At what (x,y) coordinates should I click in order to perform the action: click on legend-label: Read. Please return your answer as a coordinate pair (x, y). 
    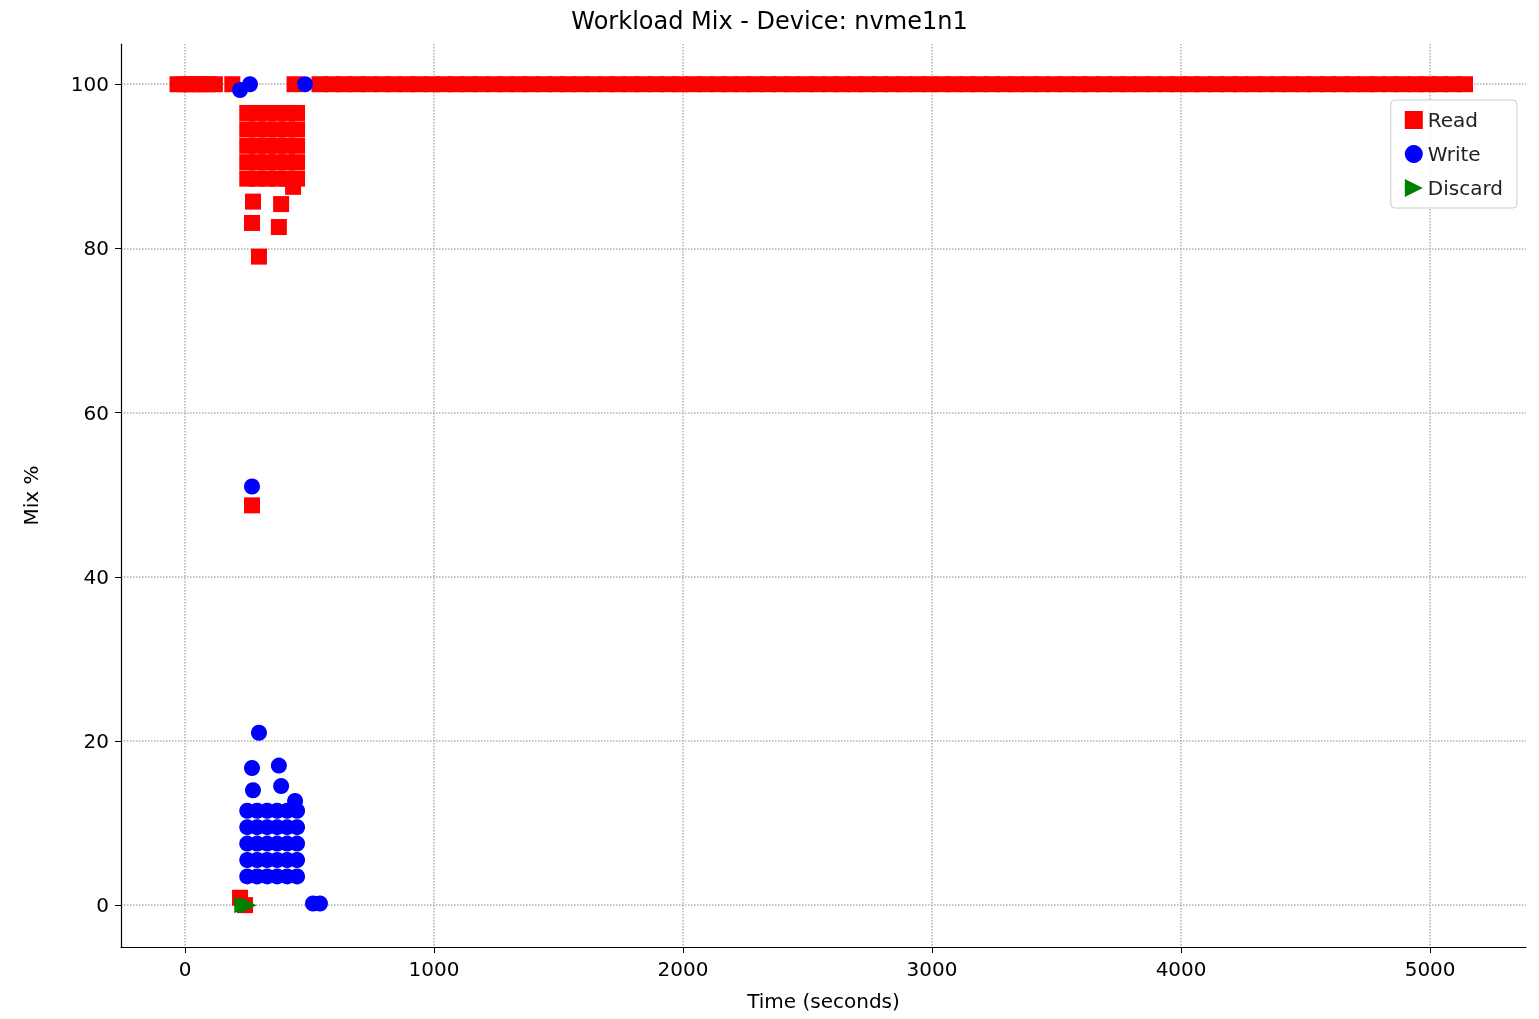
    Looking at the image, I should click on (1453, 120).